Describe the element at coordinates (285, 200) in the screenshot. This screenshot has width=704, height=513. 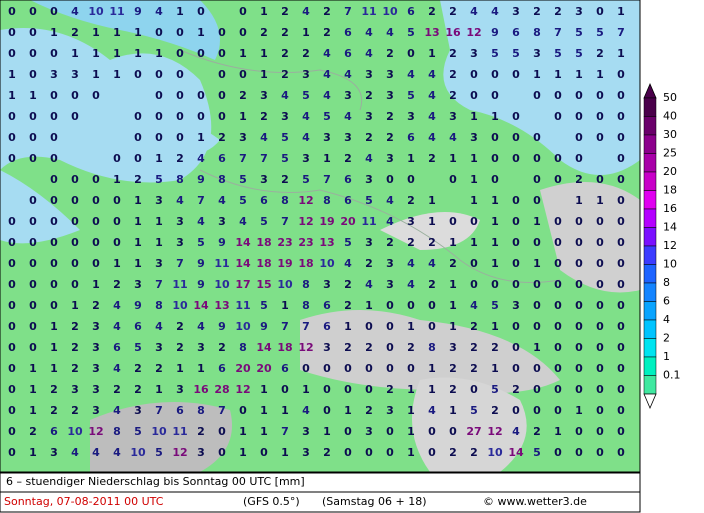
I see `precip-value: 8` at that location.